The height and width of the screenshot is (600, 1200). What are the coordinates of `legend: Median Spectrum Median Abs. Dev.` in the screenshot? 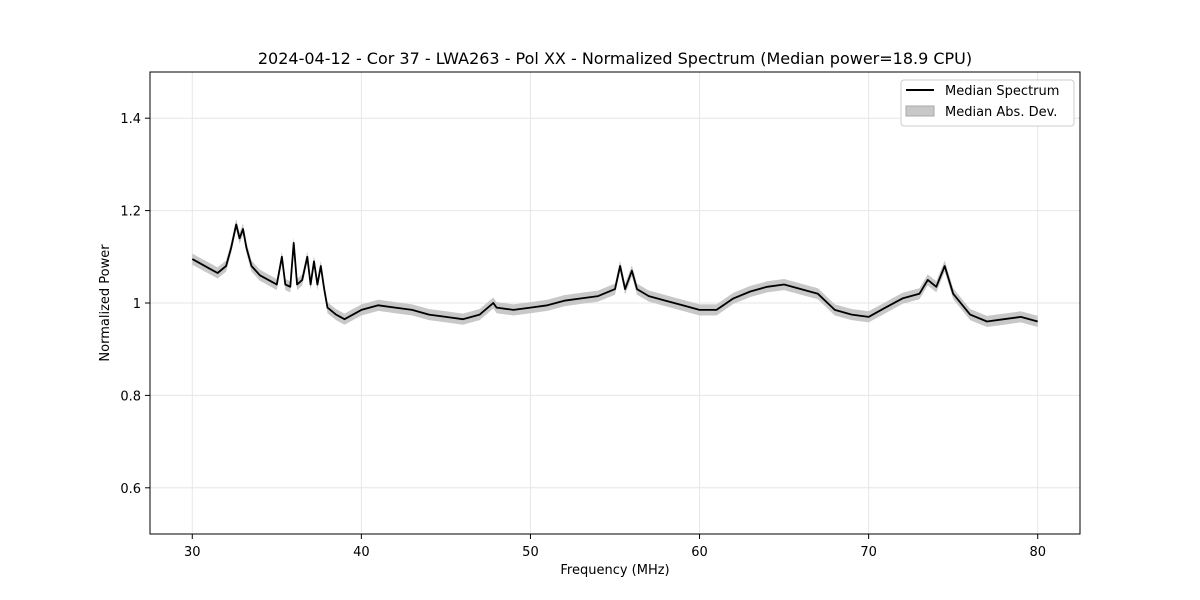 It's located at (987, 103).